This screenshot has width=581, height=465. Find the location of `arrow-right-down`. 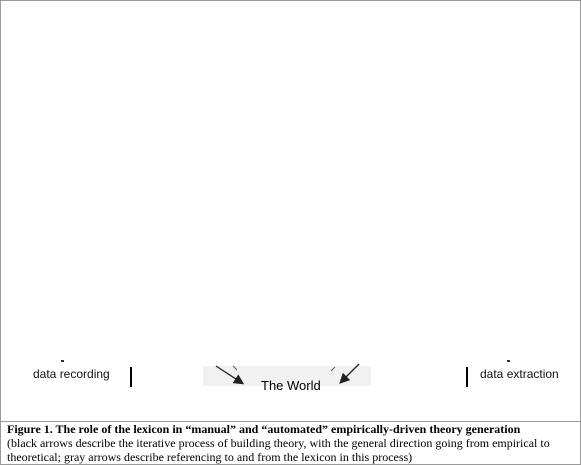

arrow-right-down is located at coordinates (349, 373).